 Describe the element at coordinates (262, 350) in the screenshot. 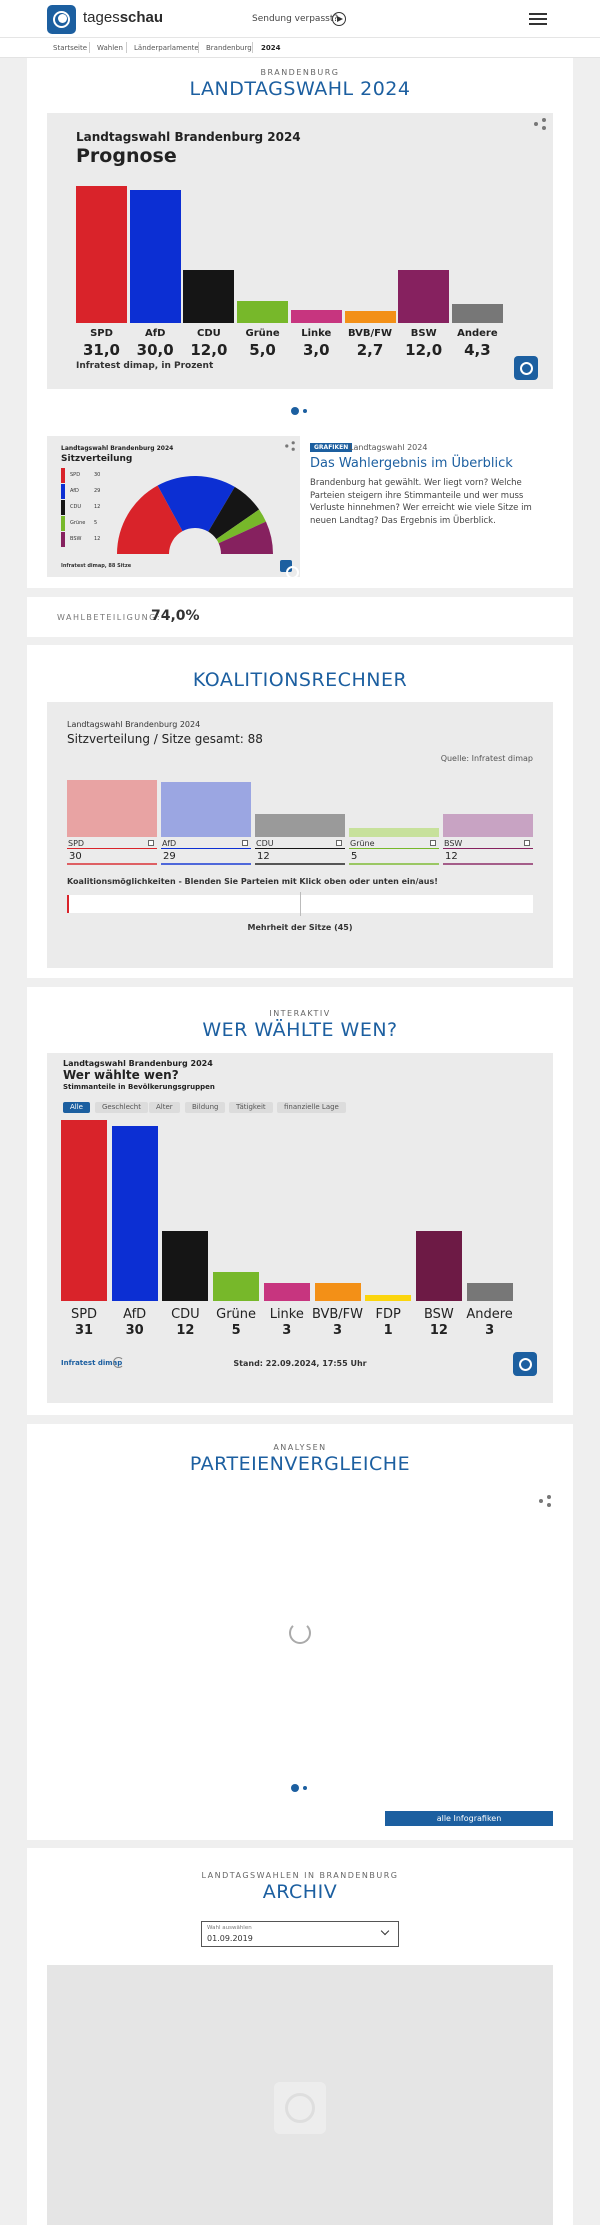

I see `bar-value-grüne: 5,0` at that location.